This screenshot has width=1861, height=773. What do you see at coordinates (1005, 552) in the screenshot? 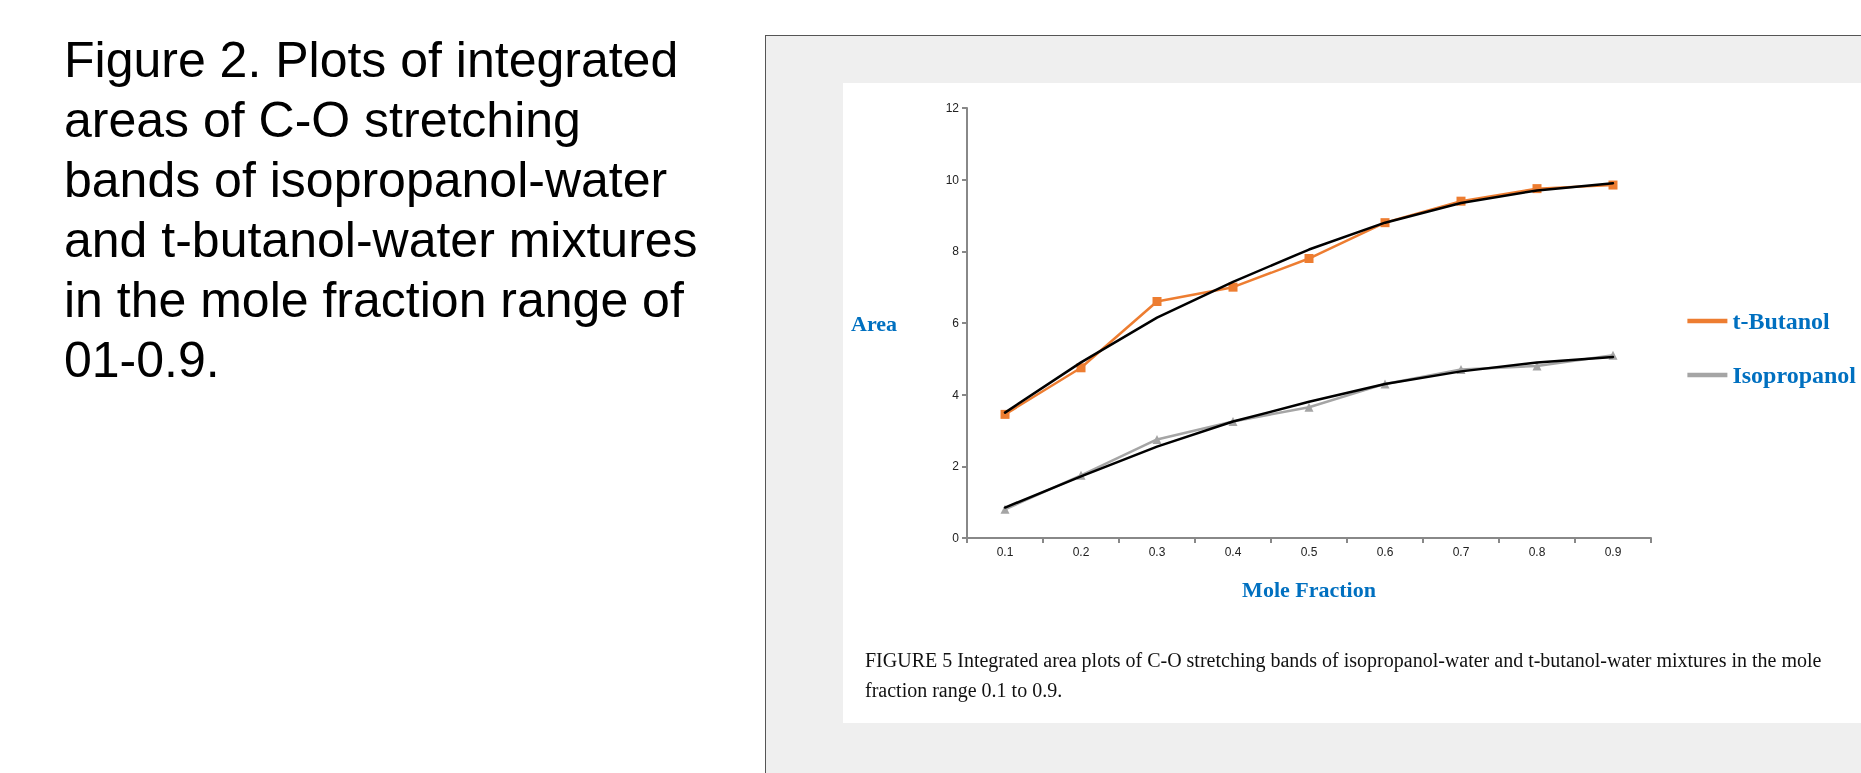
I see `x-tick-label: 0.1` at bounding box center [1005, 552].